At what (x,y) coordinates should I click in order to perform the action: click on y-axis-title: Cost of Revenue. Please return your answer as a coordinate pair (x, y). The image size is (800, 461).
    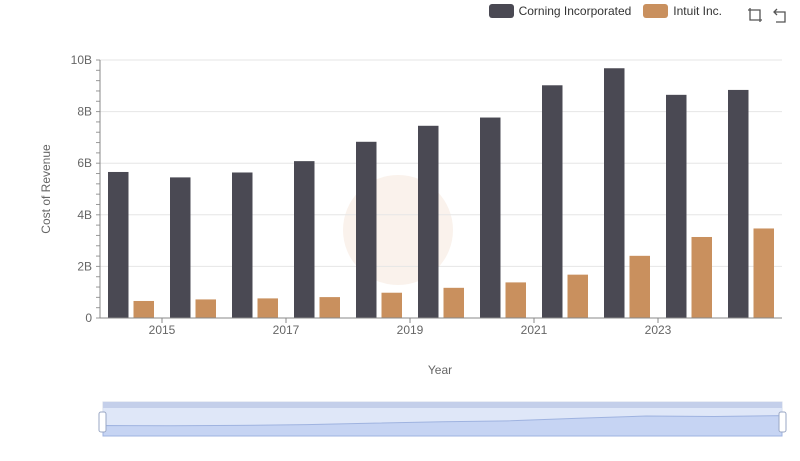
    Looking at the image, I should click on (46, 189).